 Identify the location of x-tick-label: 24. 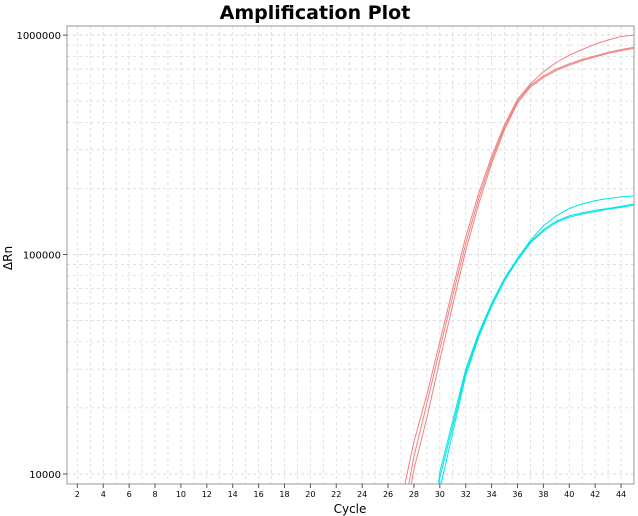
(362, 494).